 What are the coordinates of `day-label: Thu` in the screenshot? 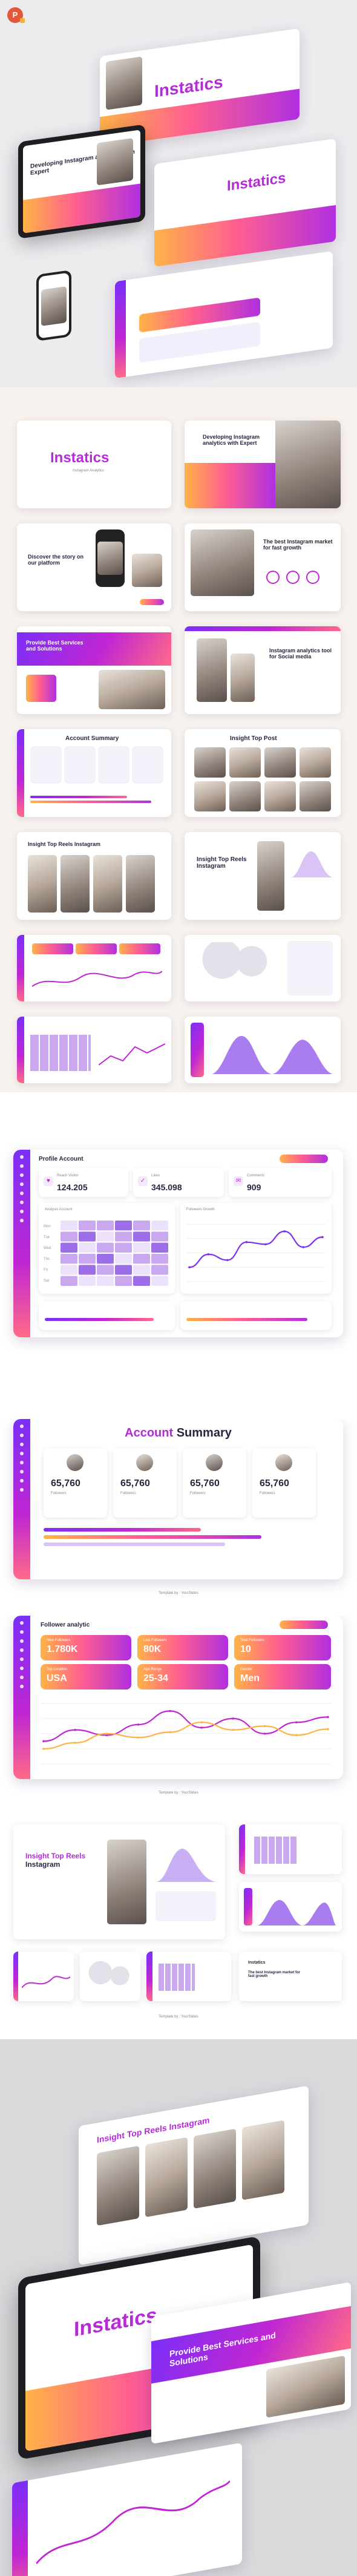 It's located at (47, 1259).